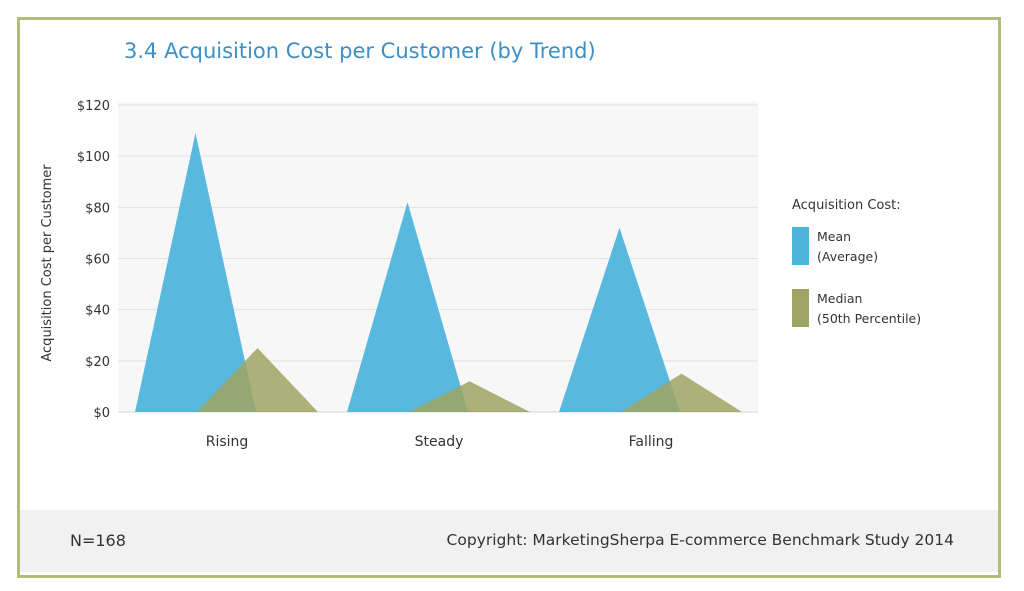 This screenshot has width=1024, height=591. Describe the element at coordinates (469, 396) in the screenshot. I see `triangle-median-steady` at that location.